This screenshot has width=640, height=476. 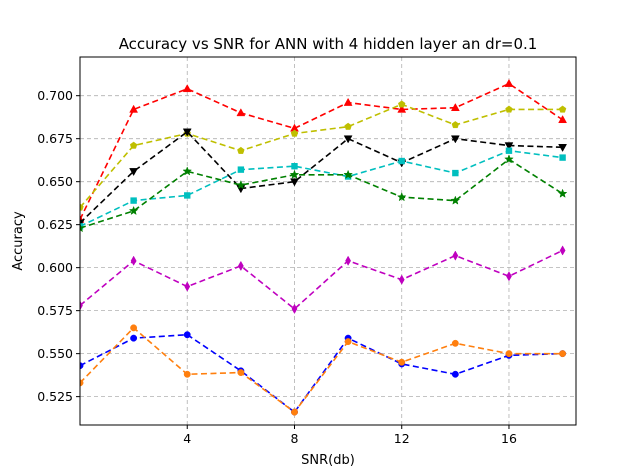 What do you see at coordinates (55, 138) in the screenshot?
I see `y-tick-label: 0.675` at bounding box center [55, 138].